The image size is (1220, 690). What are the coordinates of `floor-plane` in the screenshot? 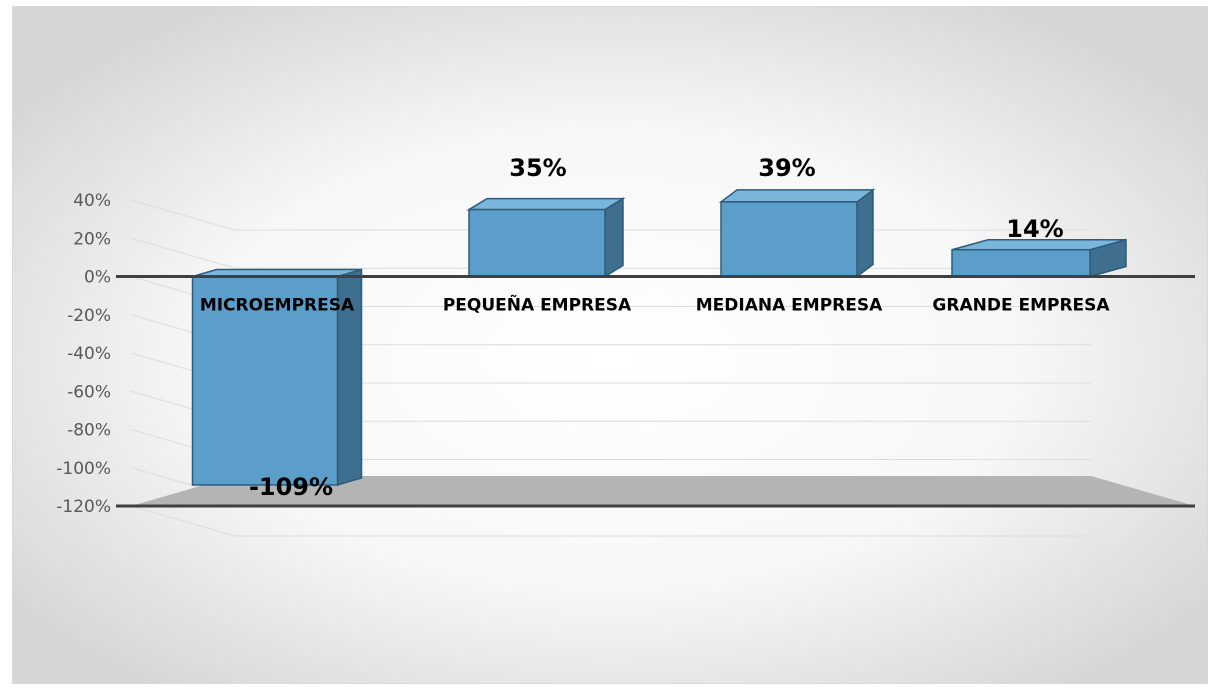 It's located at (663, 491).